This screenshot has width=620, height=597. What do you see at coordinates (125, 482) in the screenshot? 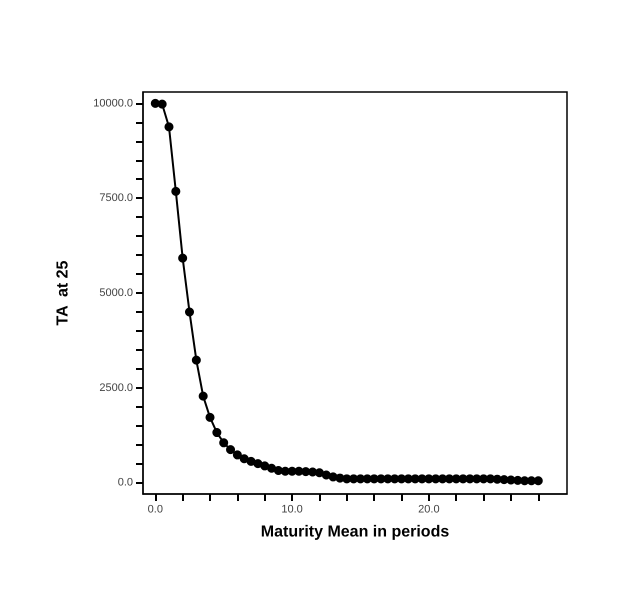
I see `y-tick-label: 0.0` at bounding box center [125, 482].